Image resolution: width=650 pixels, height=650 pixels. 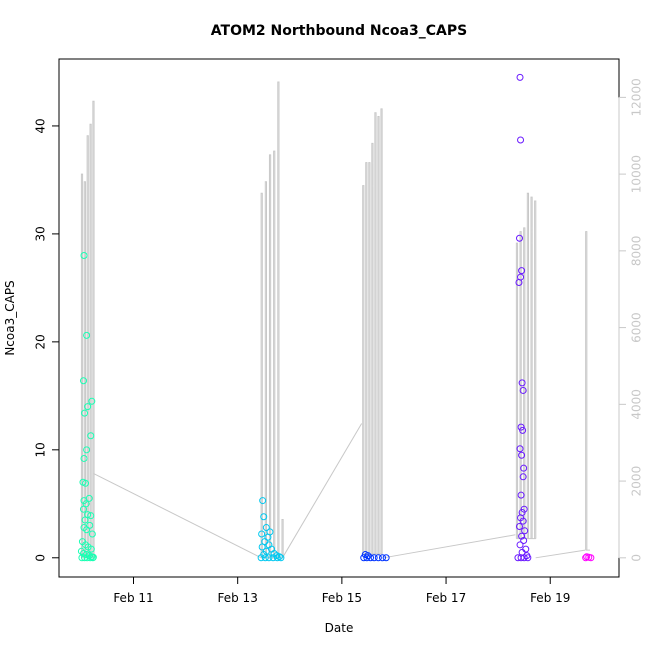 What do you see at coordinates (637, 97) in the screenshot?
I see `y2-tick-label: 12000` at bounding box center [637, 97].